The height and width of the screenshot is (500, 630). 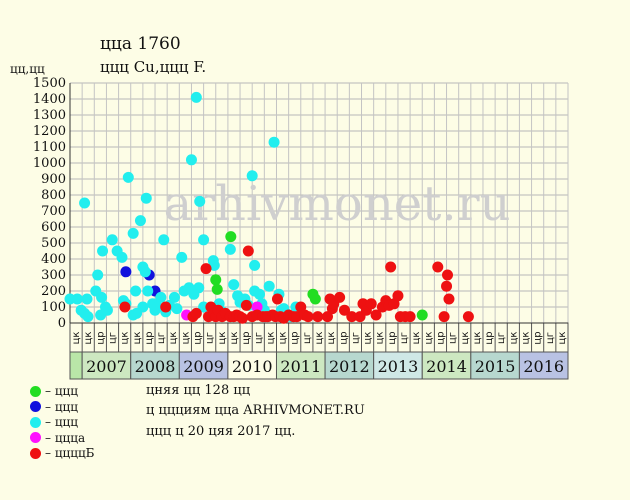 I want to click on footer-date-line: ццц ц 20 цяя 2017 цц., so click(x=221, y=431).